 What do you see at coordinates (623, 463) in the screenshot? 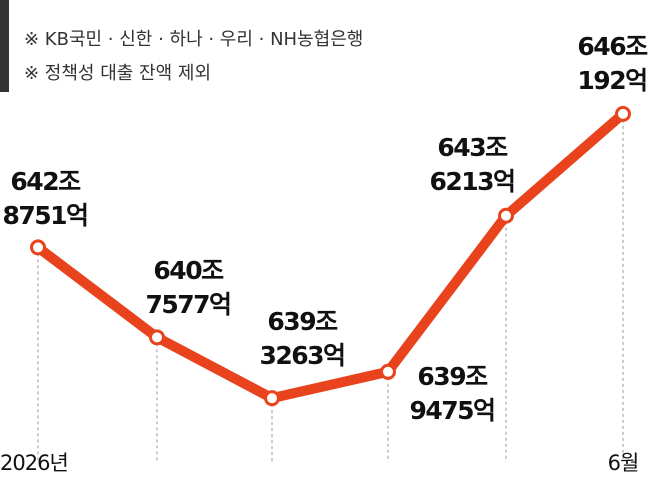
I see `x-tick-label: 6월` at bounding box center [623, 463].